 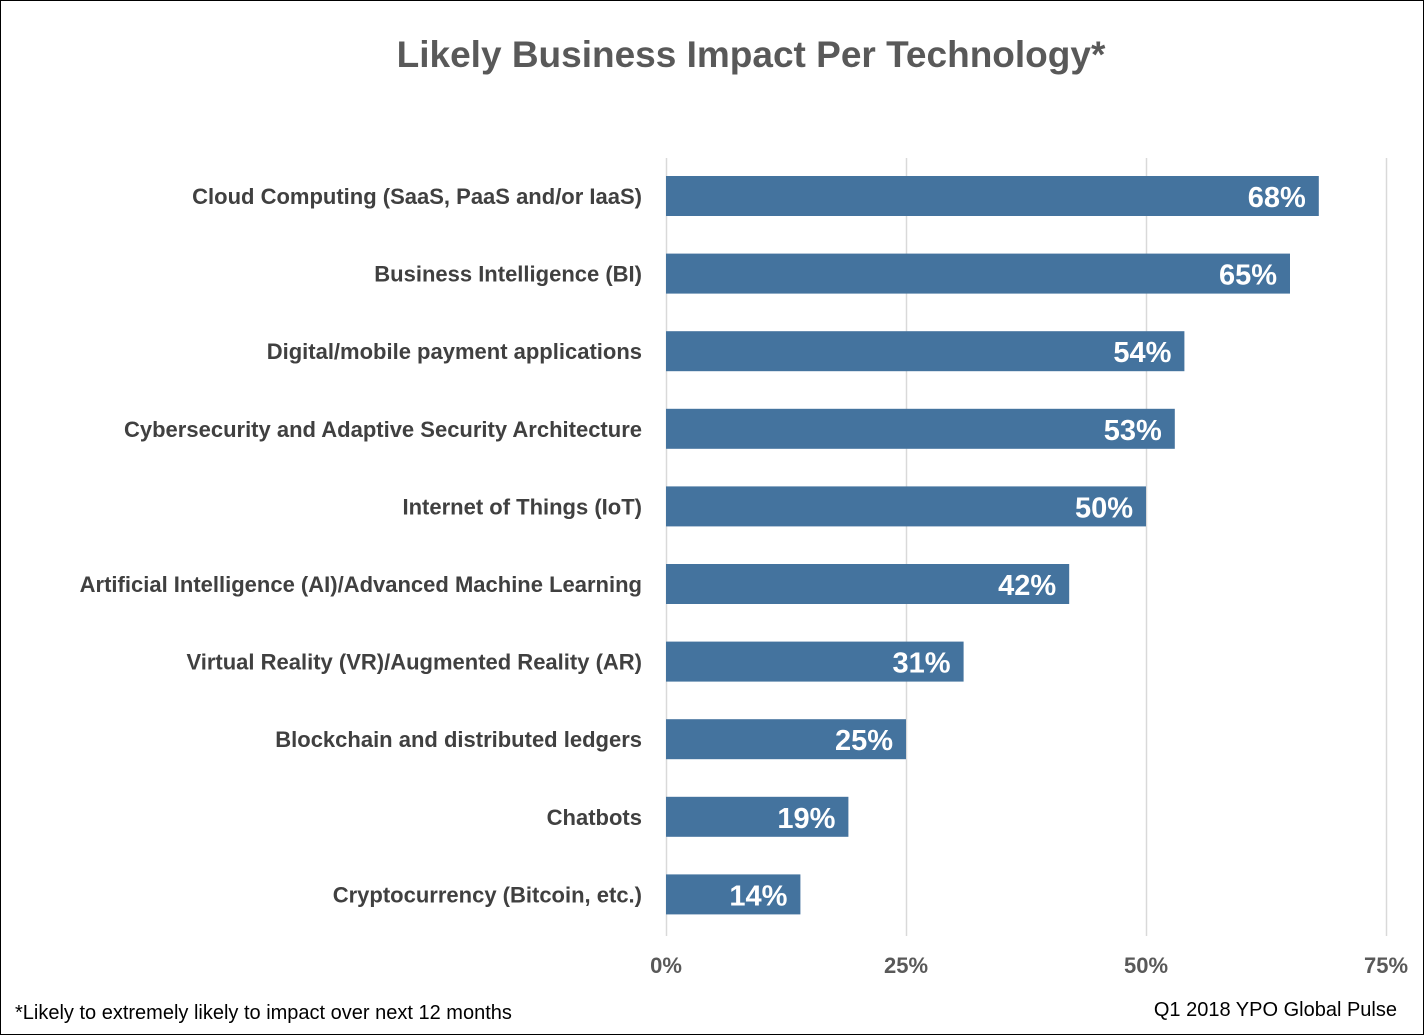 What do you see at coordinates (1386, 965) in the screenshot?
I see `x-tick-label: 75%` at bounding box center [1386, 965].